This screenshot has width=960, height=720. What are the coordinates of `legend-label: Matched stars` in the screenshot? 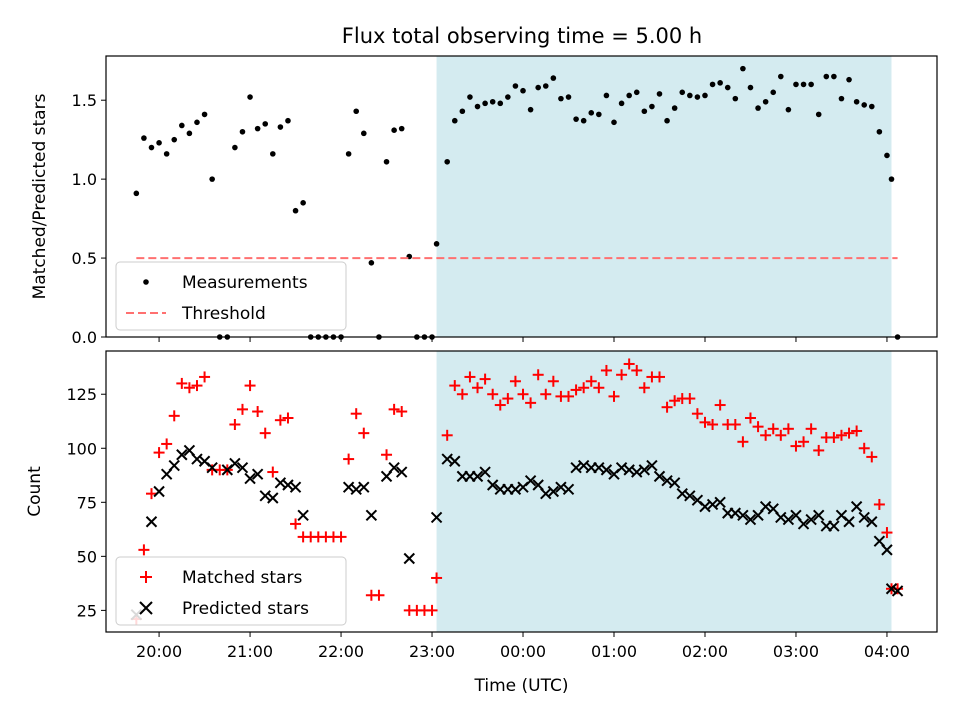 It's located at (242, 578).